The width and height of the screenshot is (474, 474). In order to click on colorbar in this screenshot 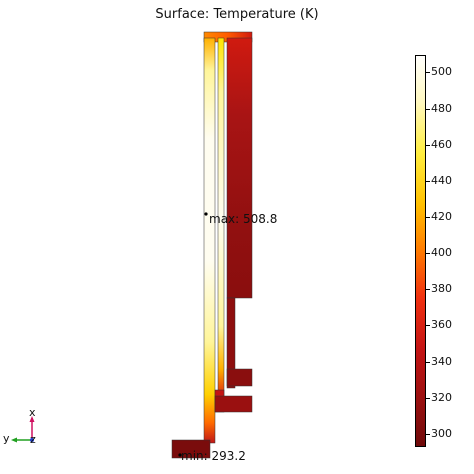, I will do `click(420, 251)`.